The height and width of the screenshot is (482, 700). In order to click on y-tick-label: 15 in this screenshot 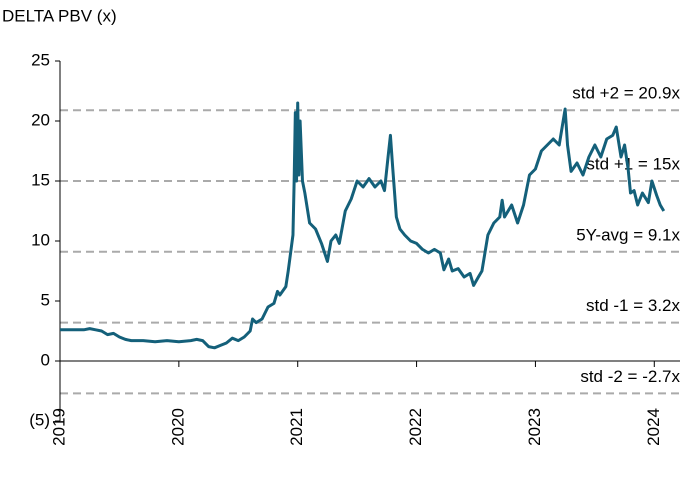, I will do `click(40, 179)`.